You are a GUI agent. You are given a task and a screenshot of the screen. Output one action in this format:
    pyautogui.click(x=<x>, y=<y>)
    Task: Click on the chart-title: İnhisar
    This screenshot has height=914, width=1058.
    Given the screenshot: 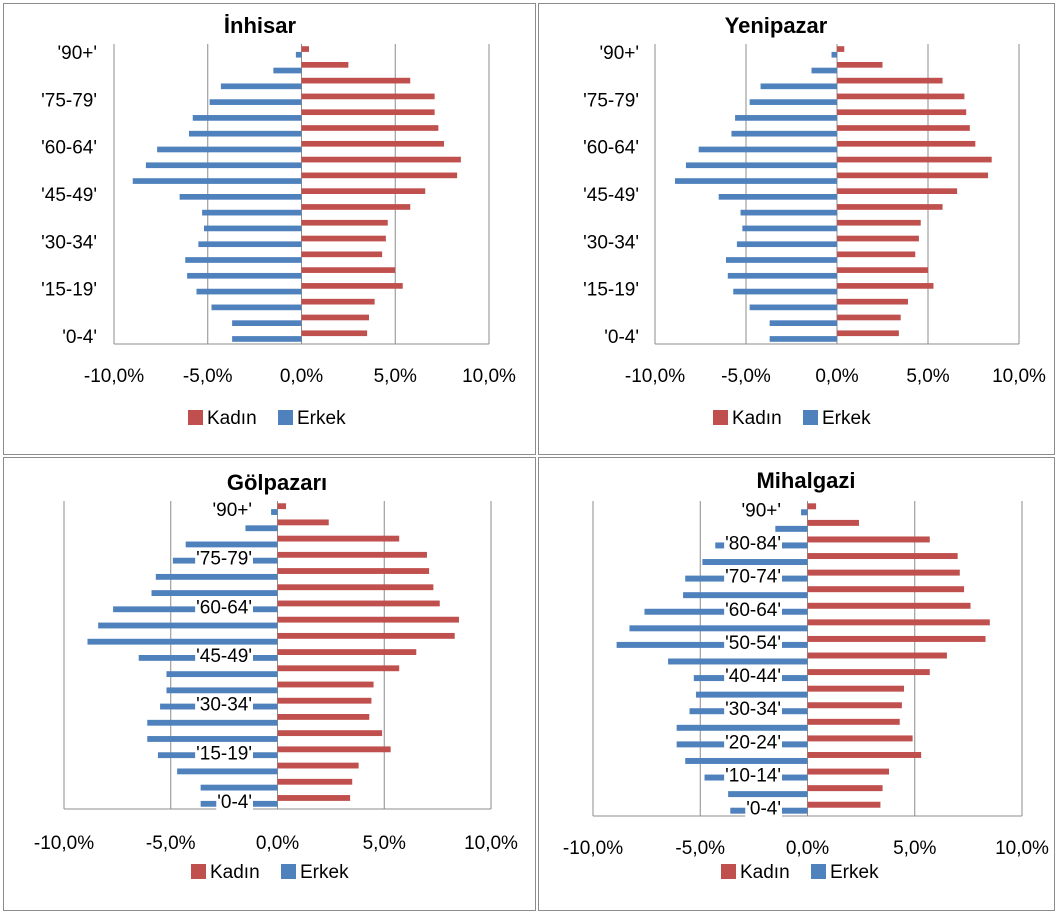 What is the action you would take?
    pyautogui.click(x=260, y=25)
    